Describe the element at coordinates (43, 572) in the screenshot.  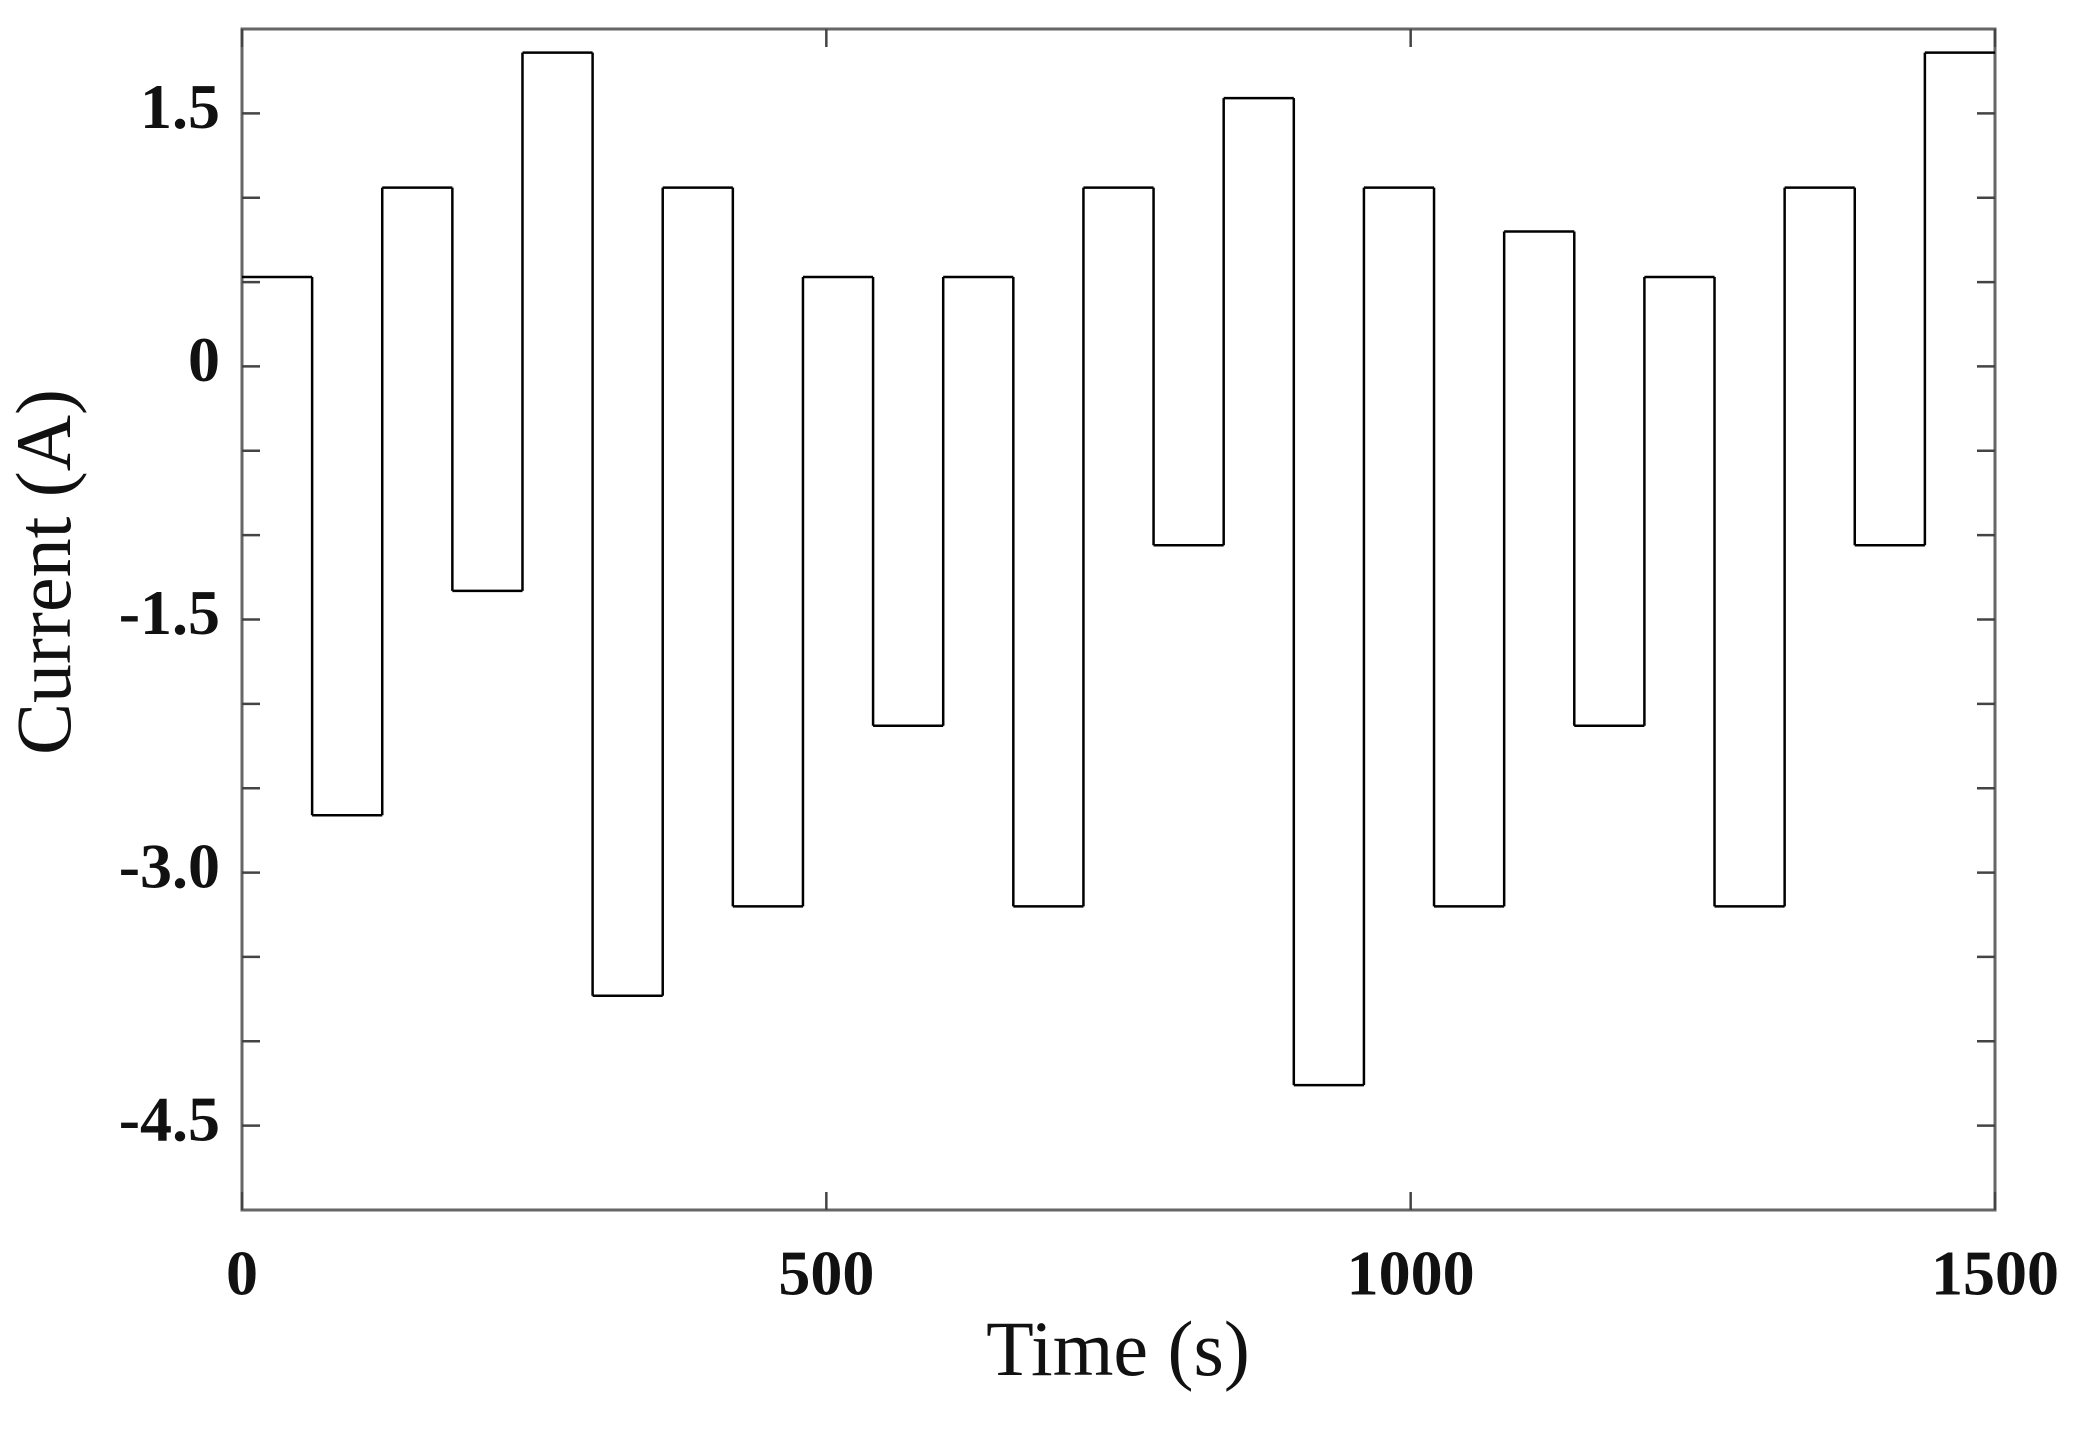
I see `y-axis-title: Current (A)` at that location.